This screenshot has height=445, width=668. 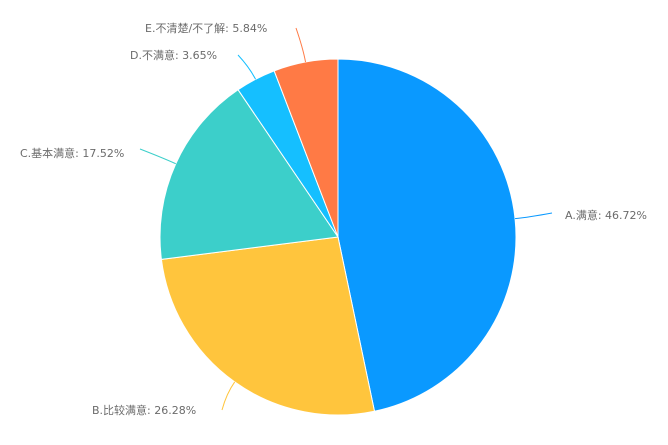 I want to click on slice-label: D.不满意: 3.65%, so click(x=173, y=55).